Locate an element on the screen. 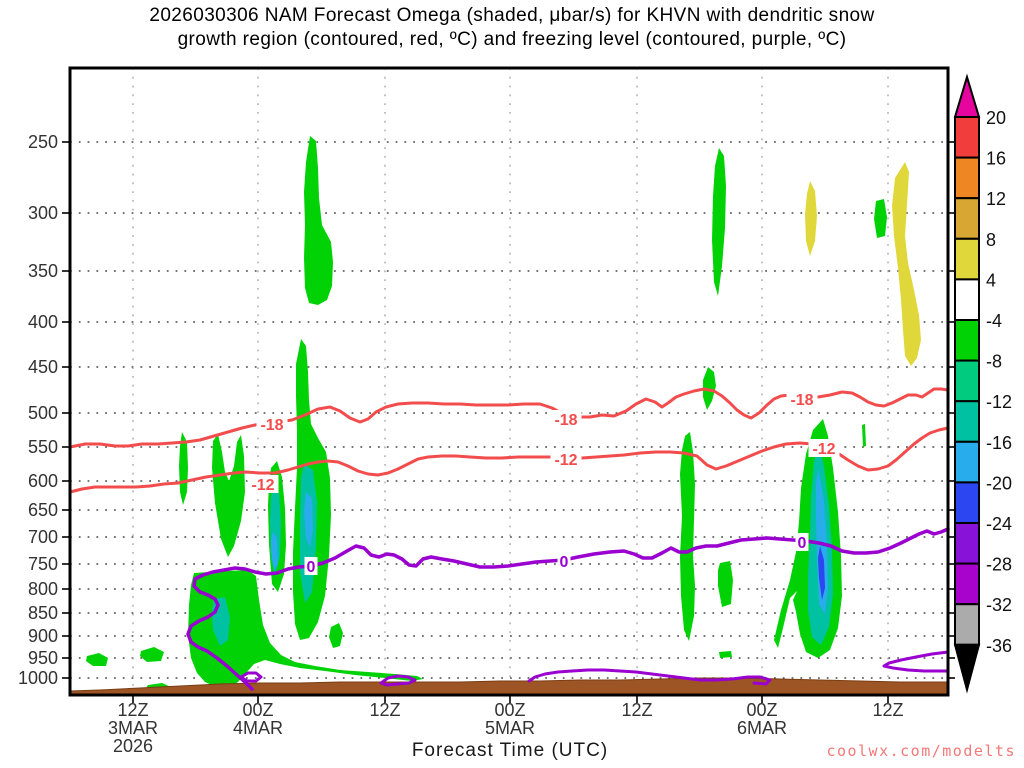 The width and height of the screenshot is (1024, 768). y-tick-label-250: 250 is located at coordinates (43, 142).